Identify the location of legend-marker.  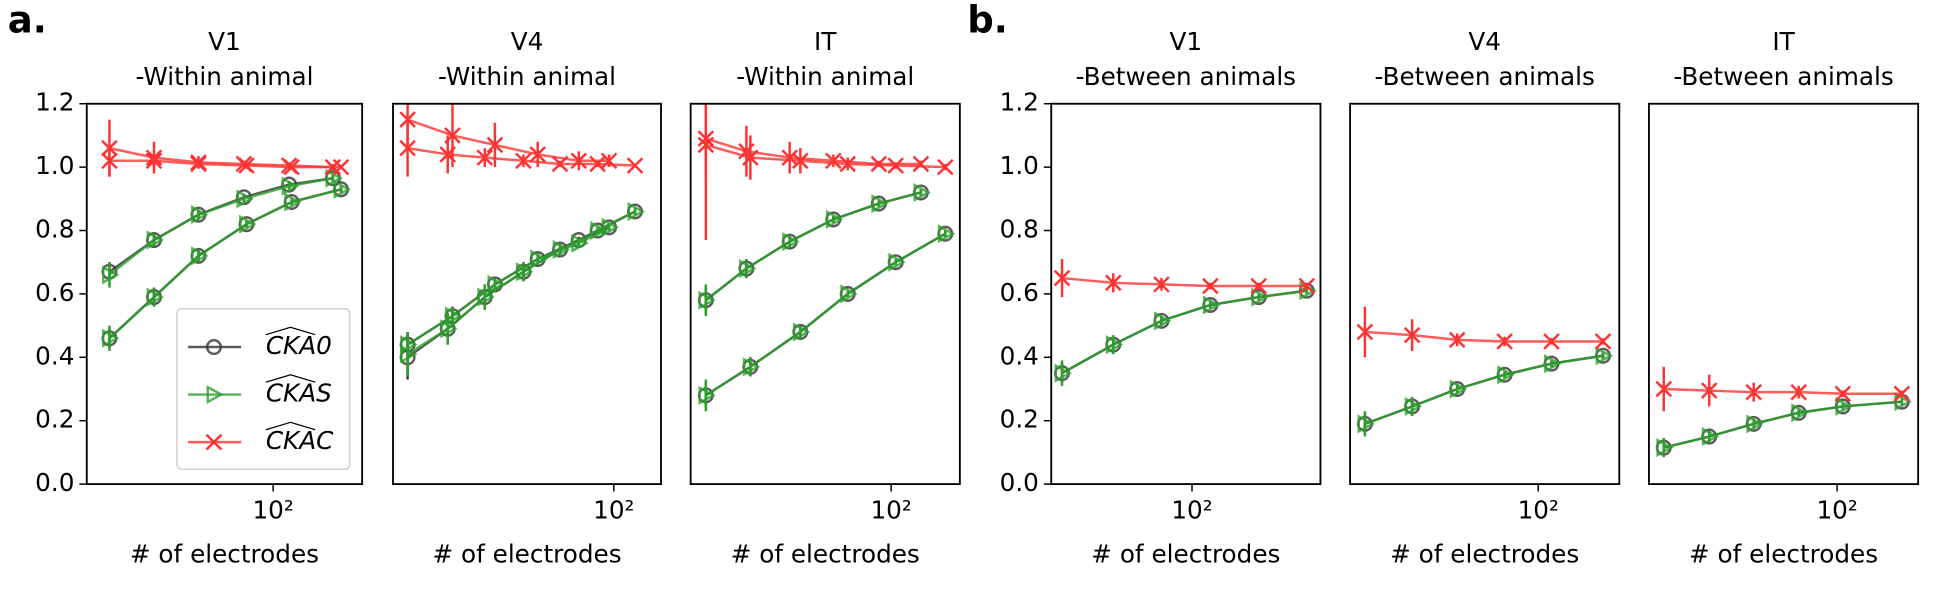
(213, 347).